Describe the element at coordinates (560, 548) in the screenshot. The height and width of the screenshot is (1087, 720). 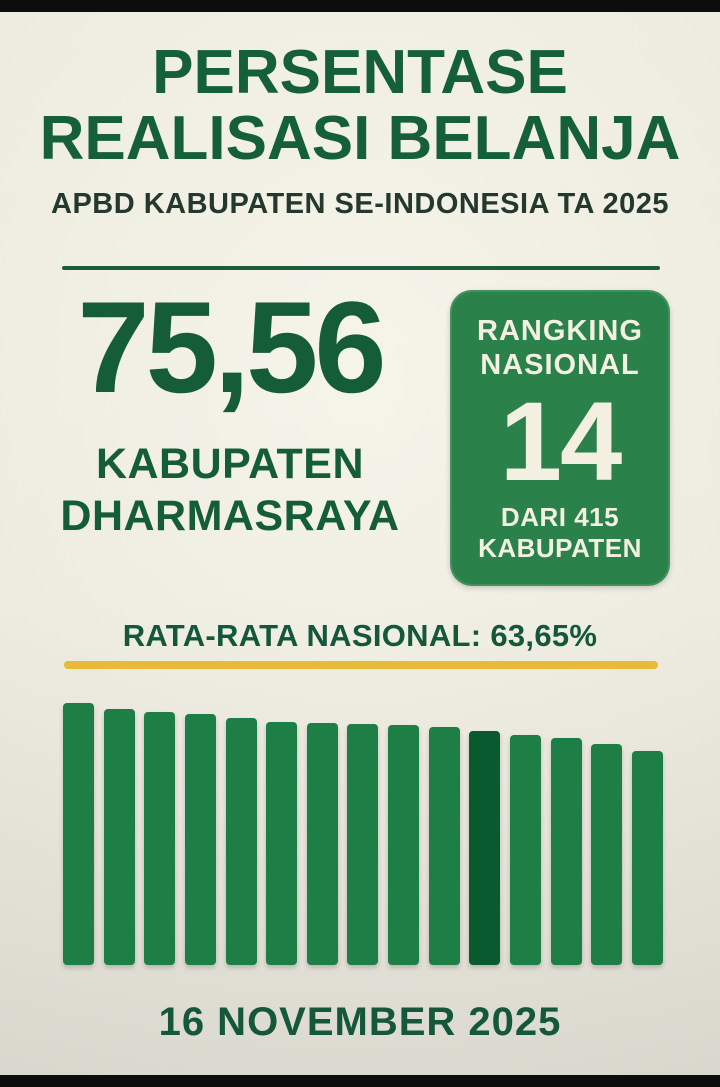
I see `rank-sub-line-2: KABUPATEN` at that location.